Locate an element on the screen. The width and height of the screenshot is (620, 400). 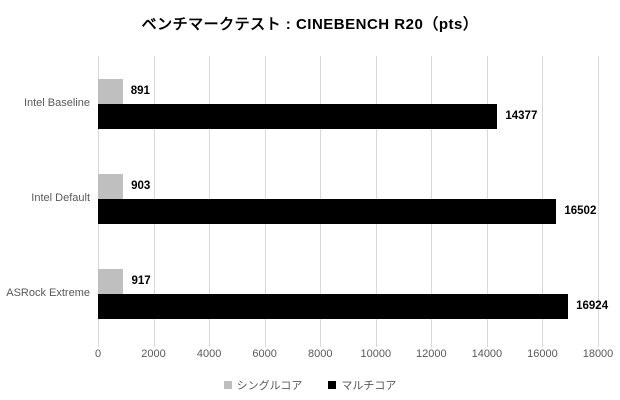
legend-swatch-multi-core is located at coordinates (332, 385).